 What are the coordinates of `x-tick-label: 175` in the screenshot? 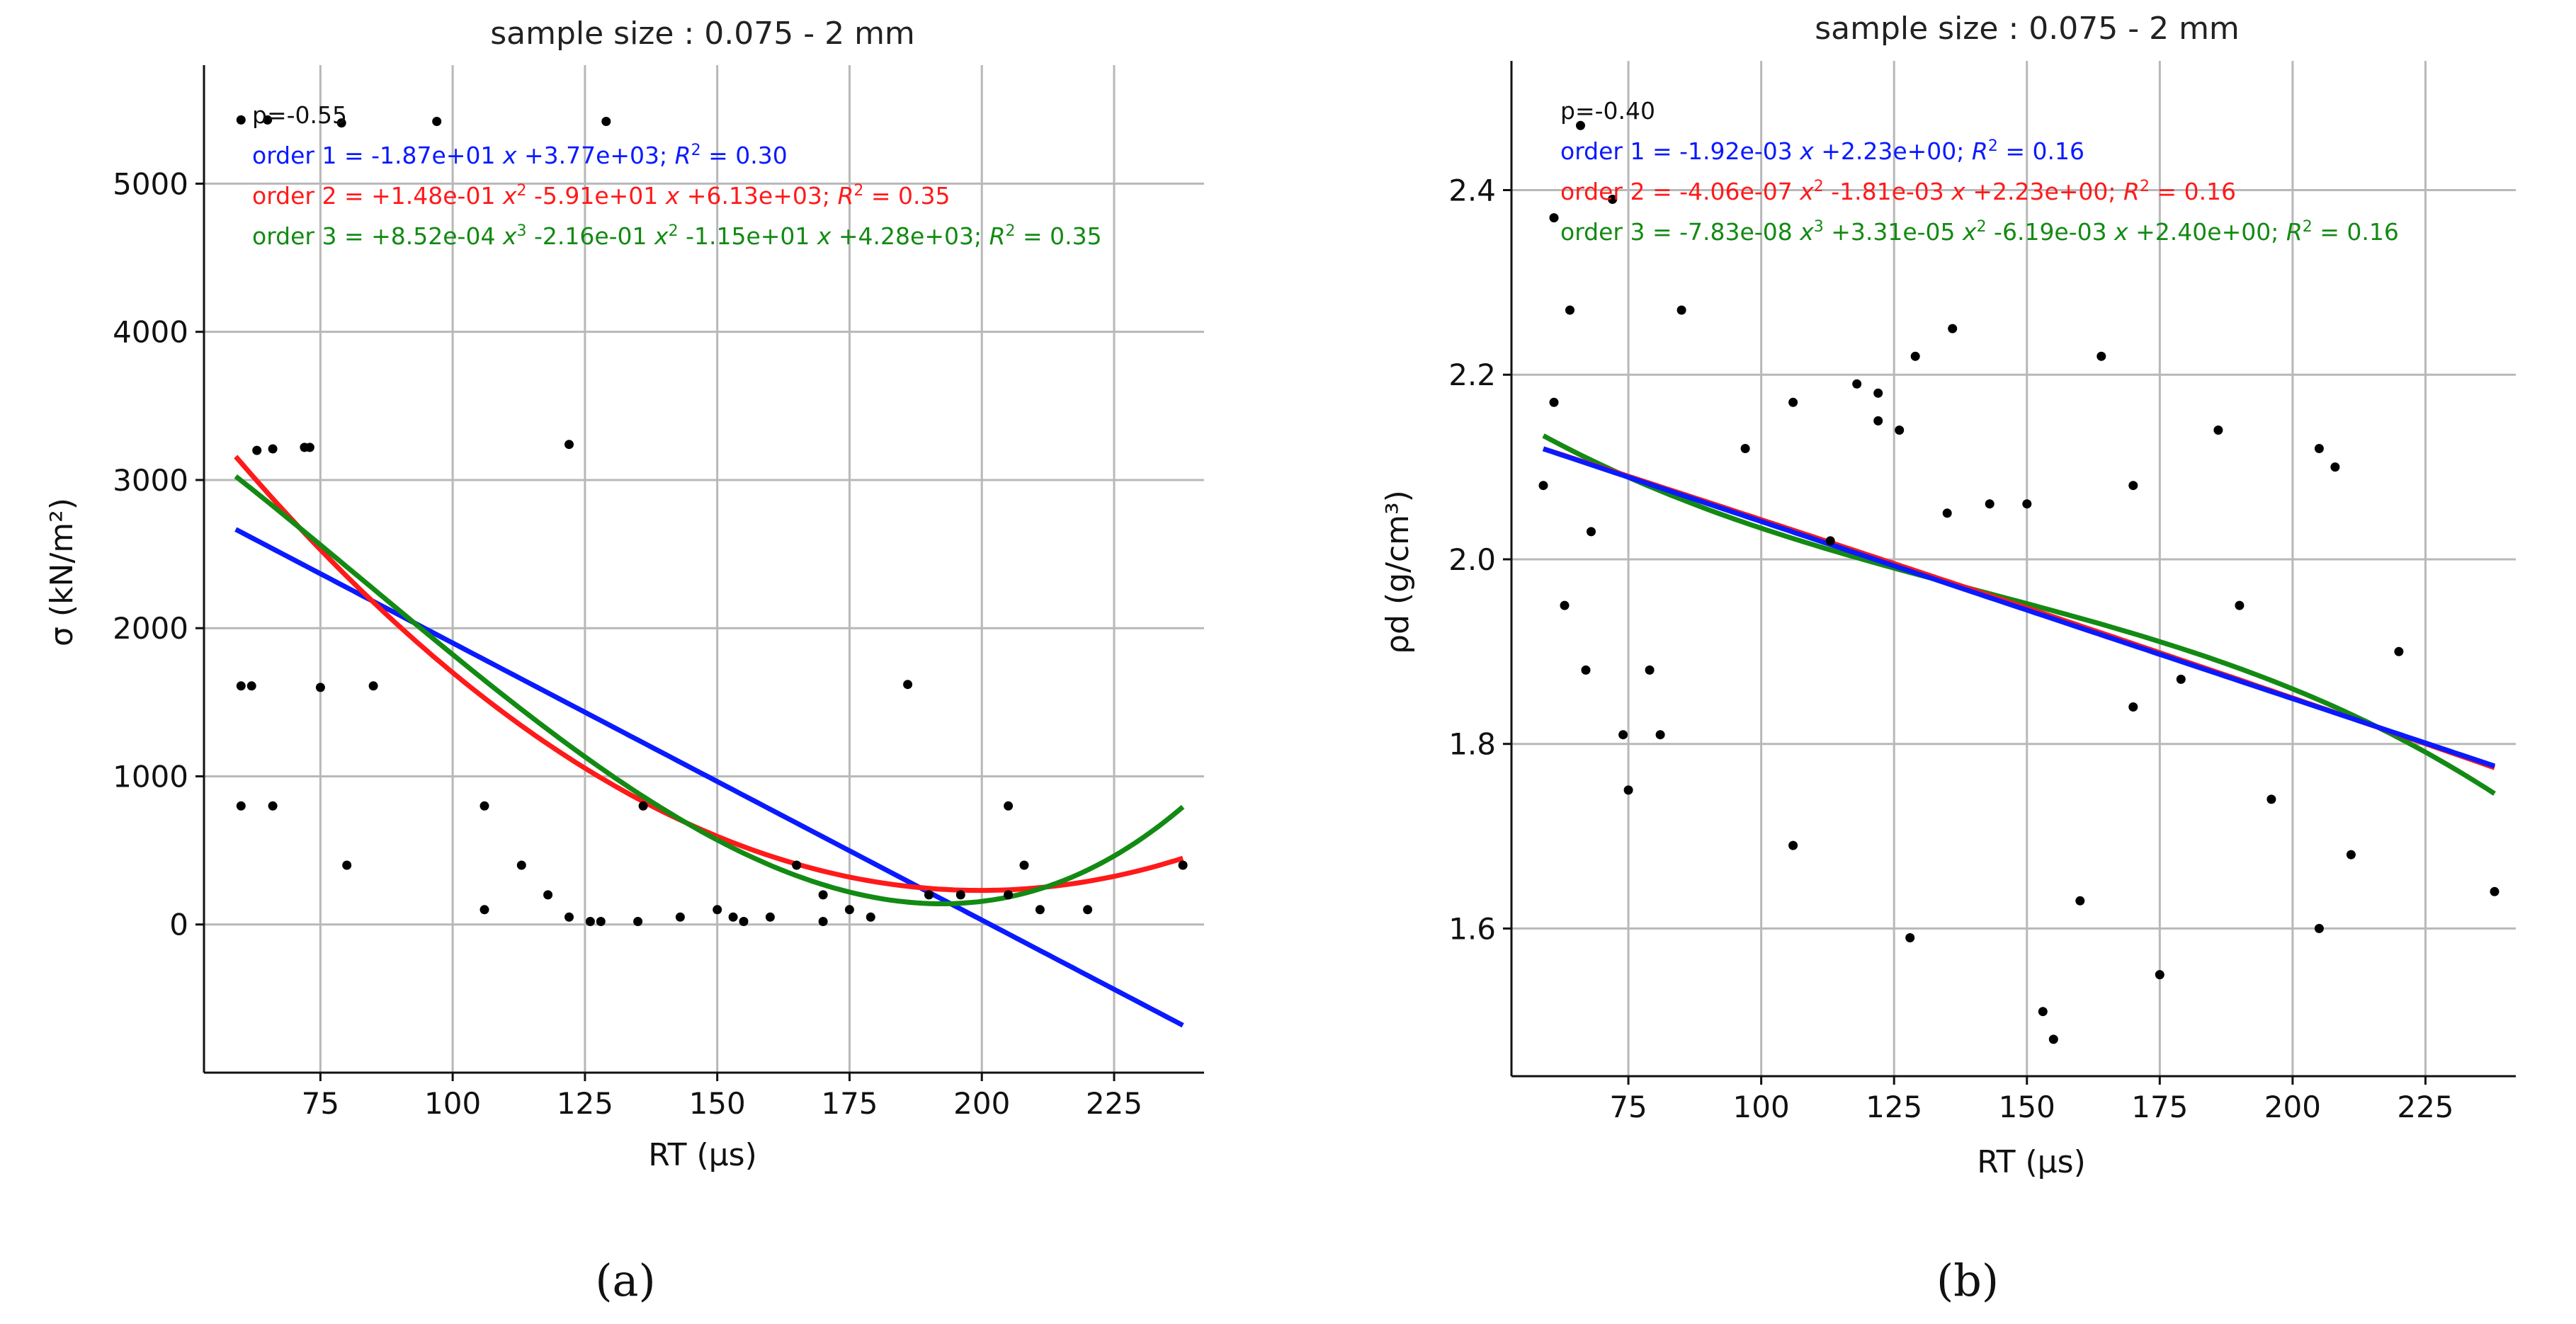 It's located at (849, 1103).